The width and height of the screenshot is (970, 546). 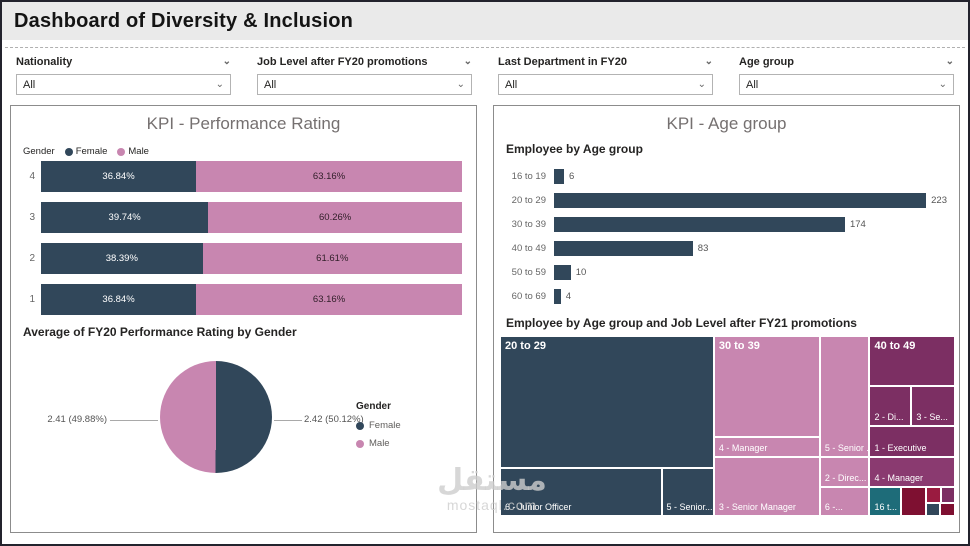 I want to click on stacked-bar-row: 3 39.74% 60.26%, so click(x=240, y=217).